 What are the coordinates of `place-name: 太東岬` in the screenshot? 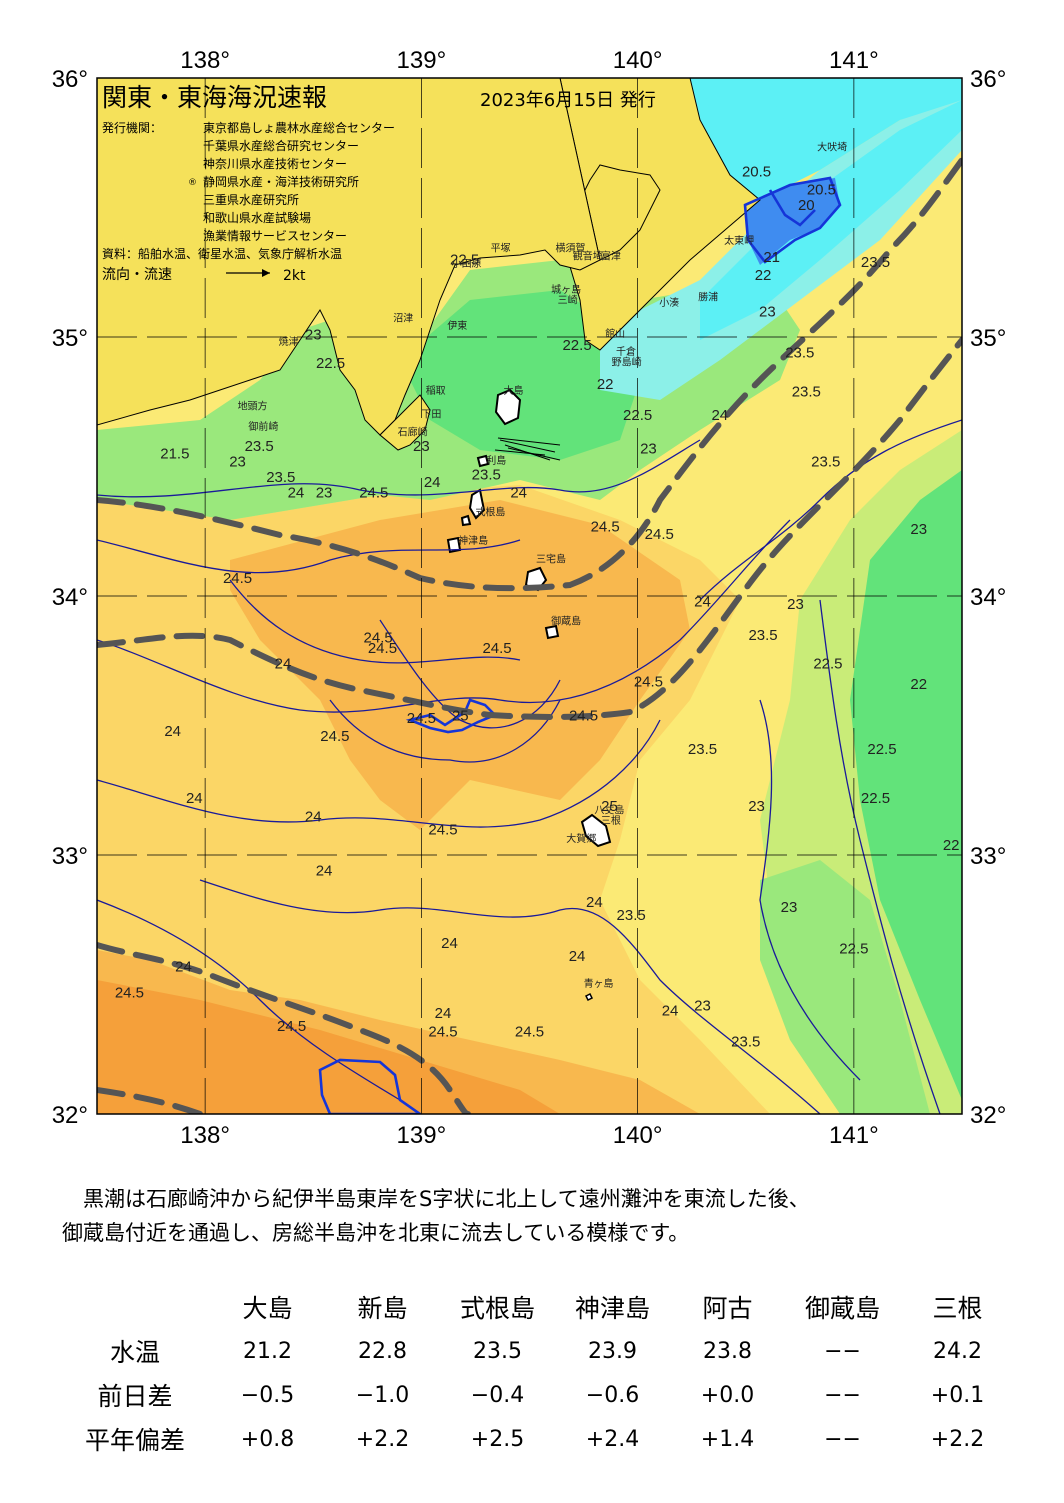 It's located at (739, 240).